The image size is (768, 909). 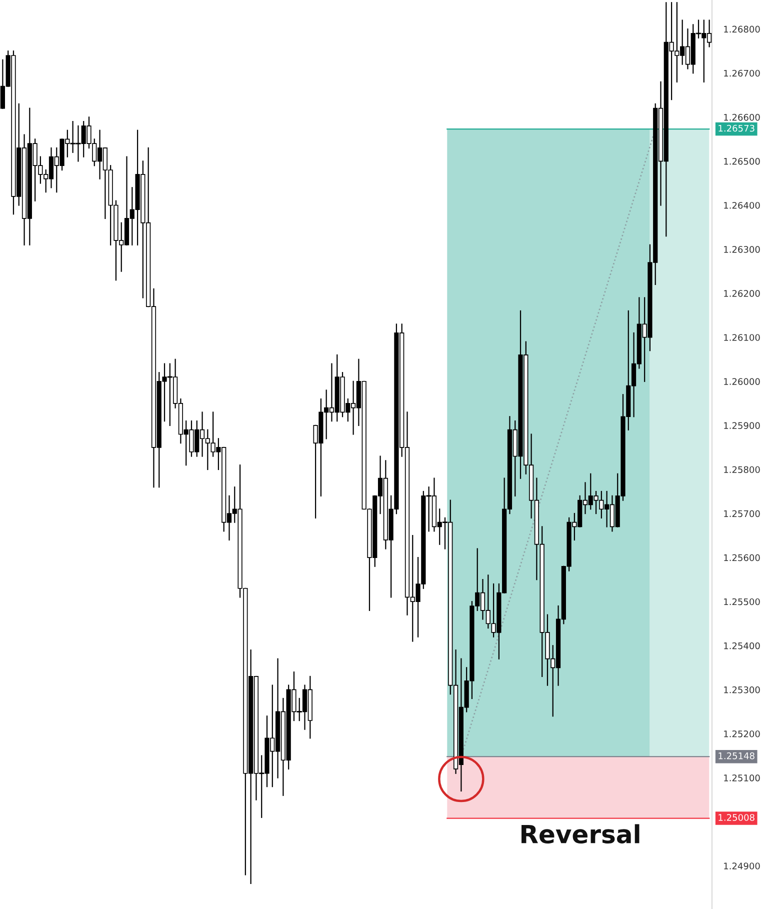 I want to click on y-tick-label: 1.25800, so click(x=742, y=470).